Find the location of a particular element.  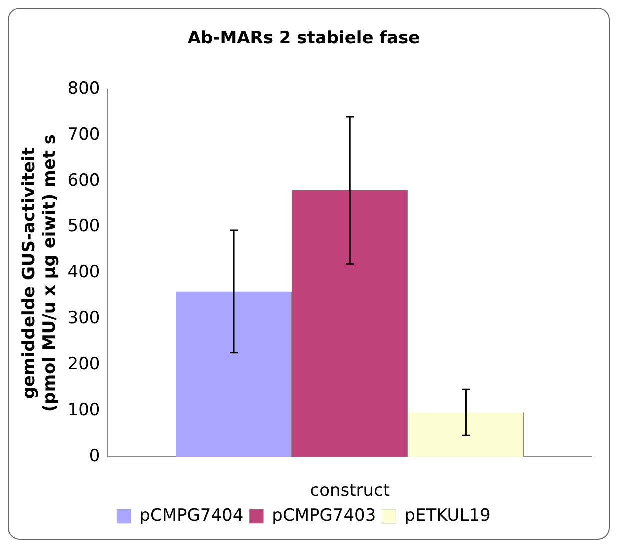

chart-title: Ab-MARs 2 stabiele fase is located at coordinates (304, 38).